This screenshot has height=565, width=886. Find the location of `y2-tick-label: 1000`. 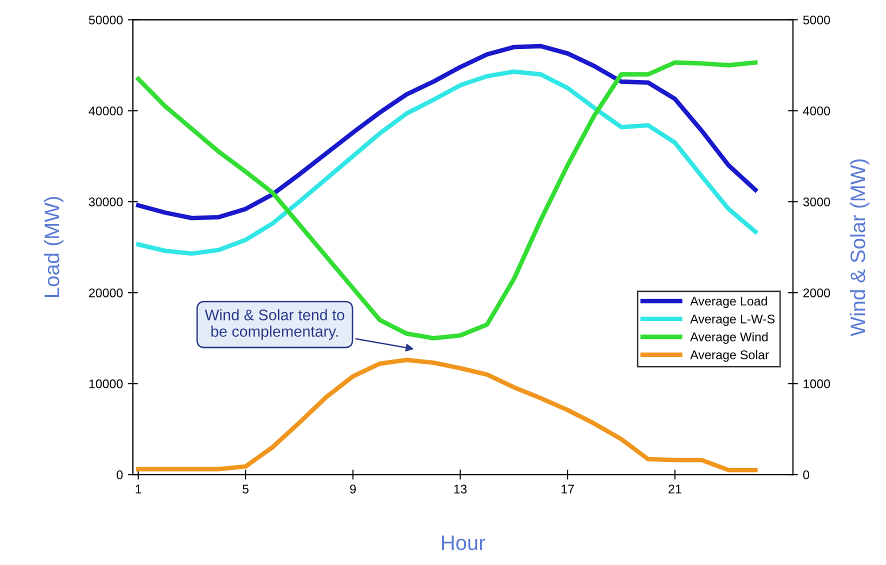

y2-tick-label: 1000 is located at coordinates (817, 383).